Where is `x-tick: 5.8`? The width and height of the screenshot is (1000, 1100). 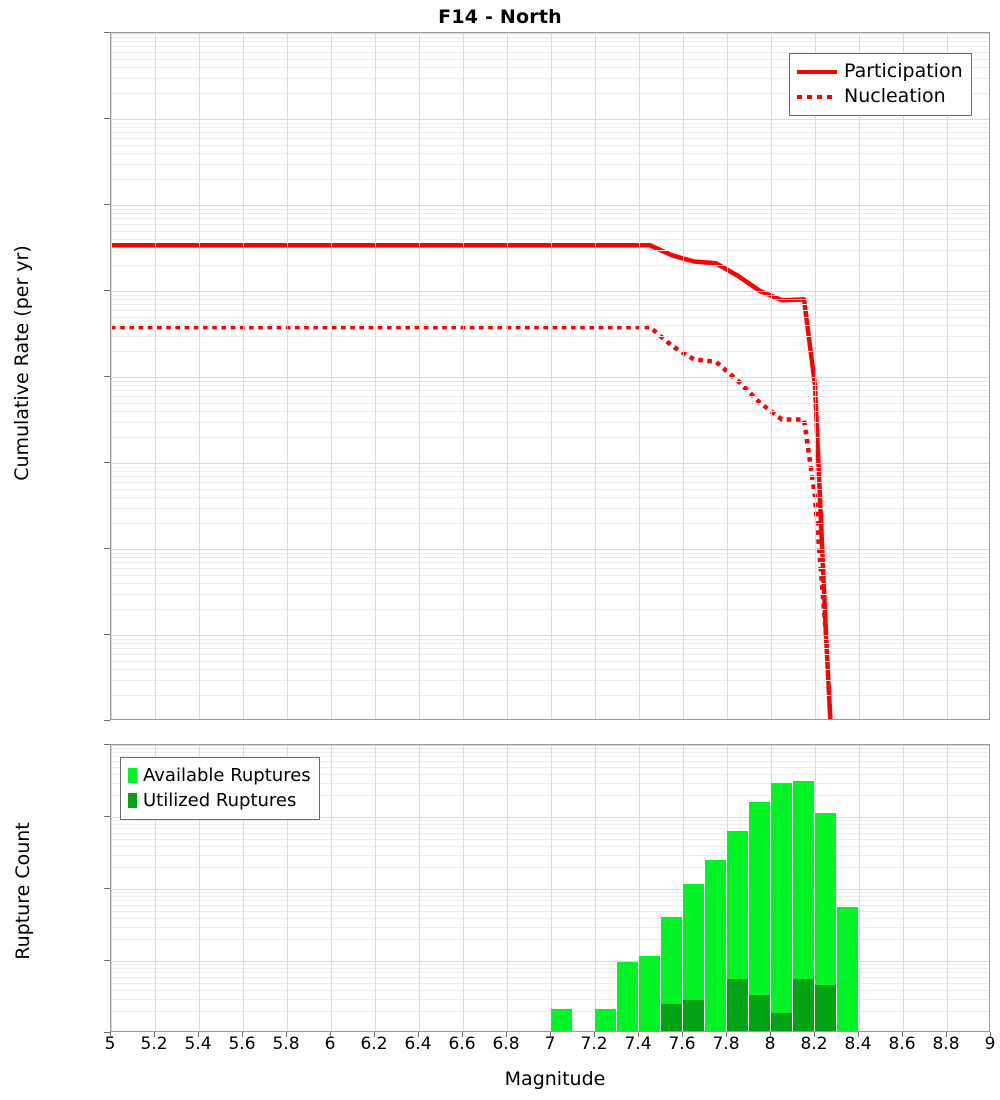
x-tick: 5.8 is located at coordinates (286, 1044).